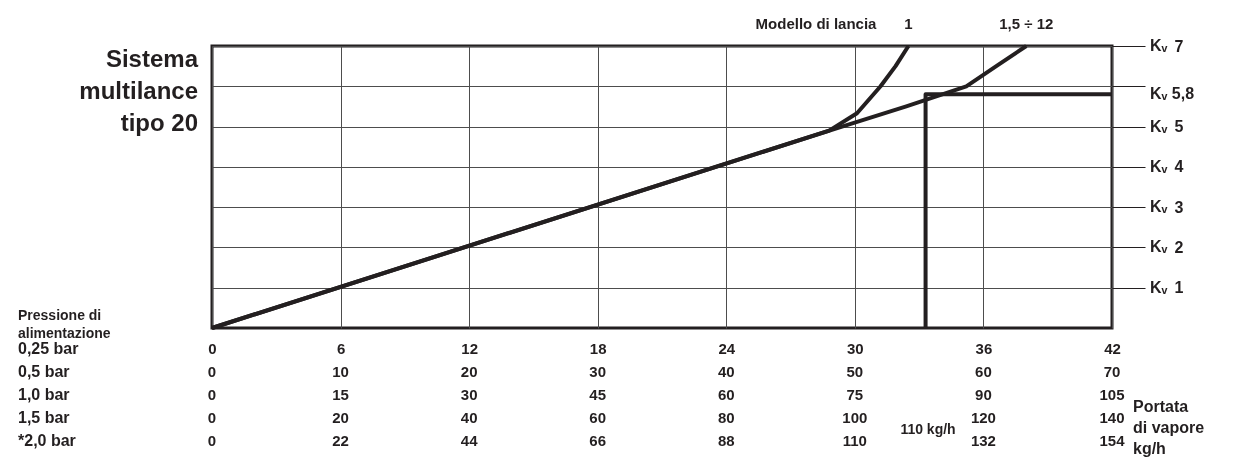  What do you see at coordinates (469, 348) in the screenshot?
I see `x-tick-label: 12` at bounding box center [469, 348].